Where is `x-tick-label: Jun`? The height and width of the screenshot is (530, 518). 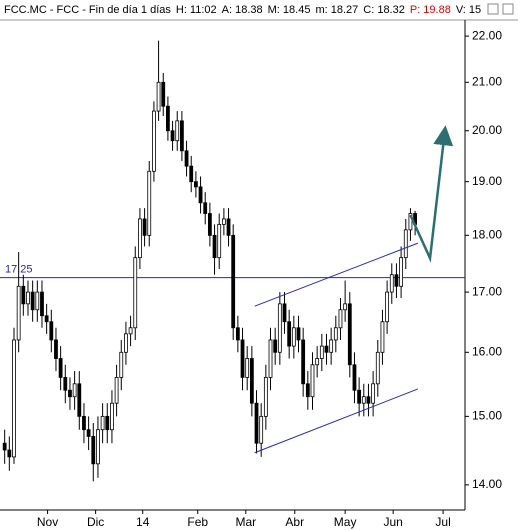
x-tick-label: Jun is located at coordinates (392, 522).